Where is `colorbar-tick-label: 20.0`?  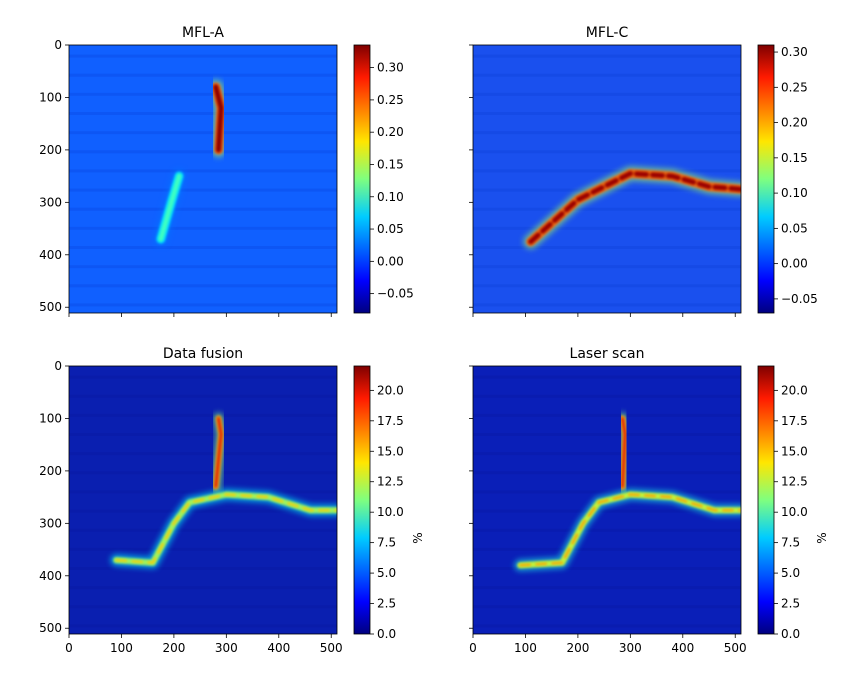 colorbar-tick-label: 20.0 is located at coordinates (794, 390).